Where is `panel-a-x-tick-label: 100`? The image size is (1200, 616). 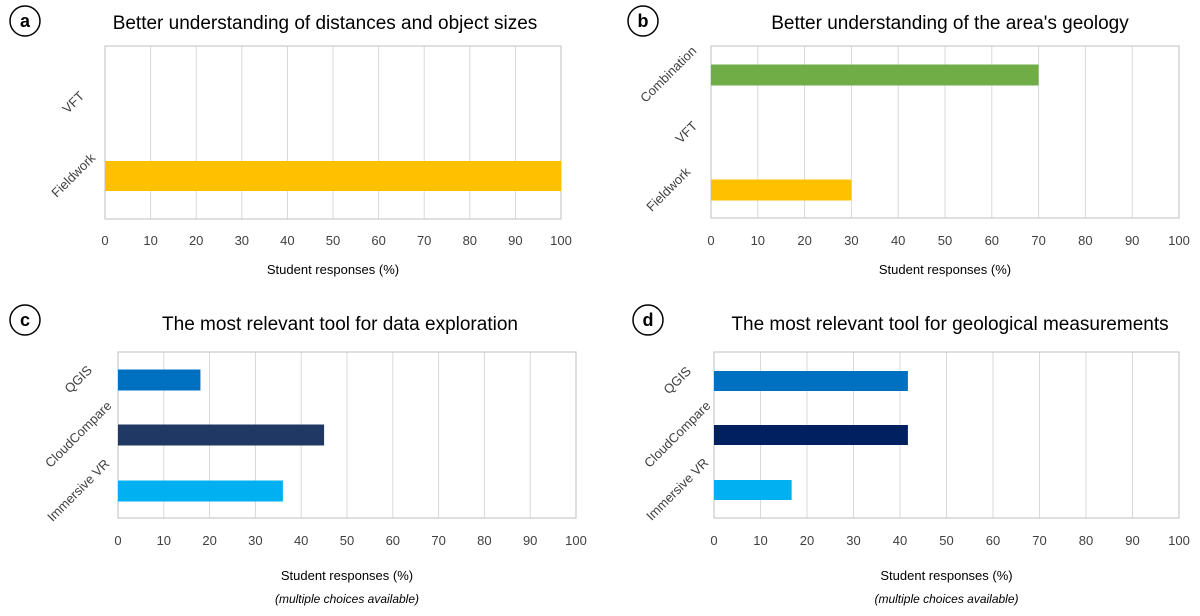 panel-a-x-tick-label: 100 is located at coordinates (561, 240).